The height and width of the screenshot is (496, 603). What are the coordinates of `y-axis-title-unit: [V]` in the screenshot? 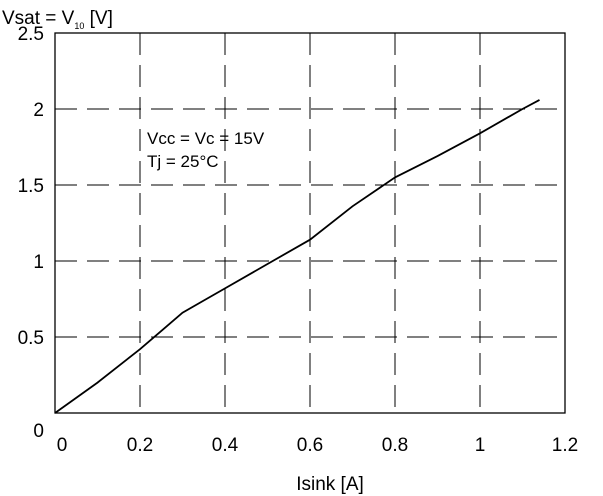 It's located at (98, 18).